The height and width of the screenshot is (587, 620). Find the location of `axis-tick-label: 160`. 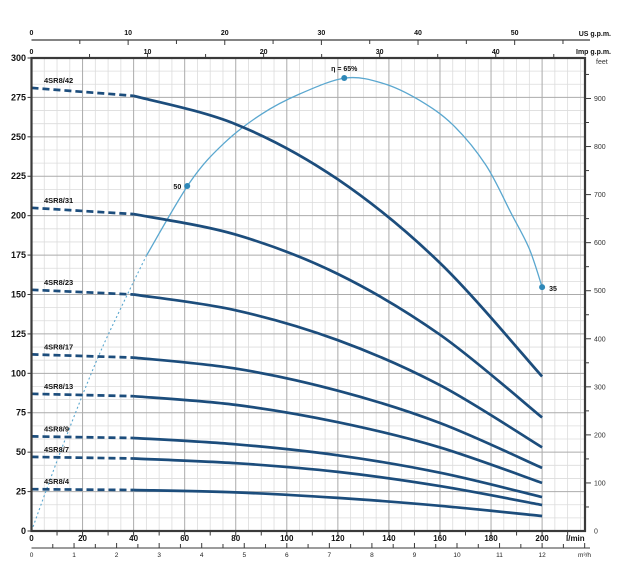

axis-tick-label: 160 is located at coordinates (440, 538).